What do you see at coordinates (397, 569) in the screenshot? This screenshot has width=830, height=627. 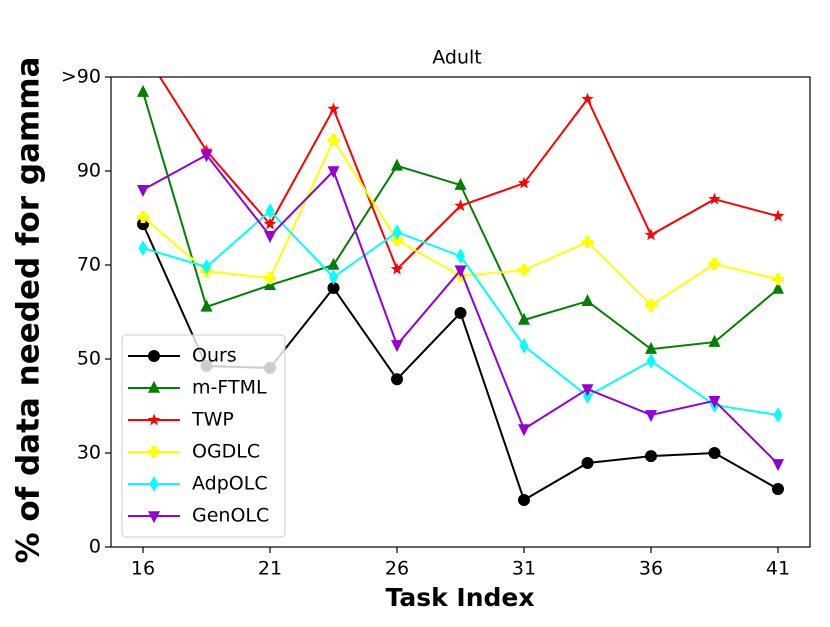 I see `x-tick-label: 26` at bounding box center [397, 569].